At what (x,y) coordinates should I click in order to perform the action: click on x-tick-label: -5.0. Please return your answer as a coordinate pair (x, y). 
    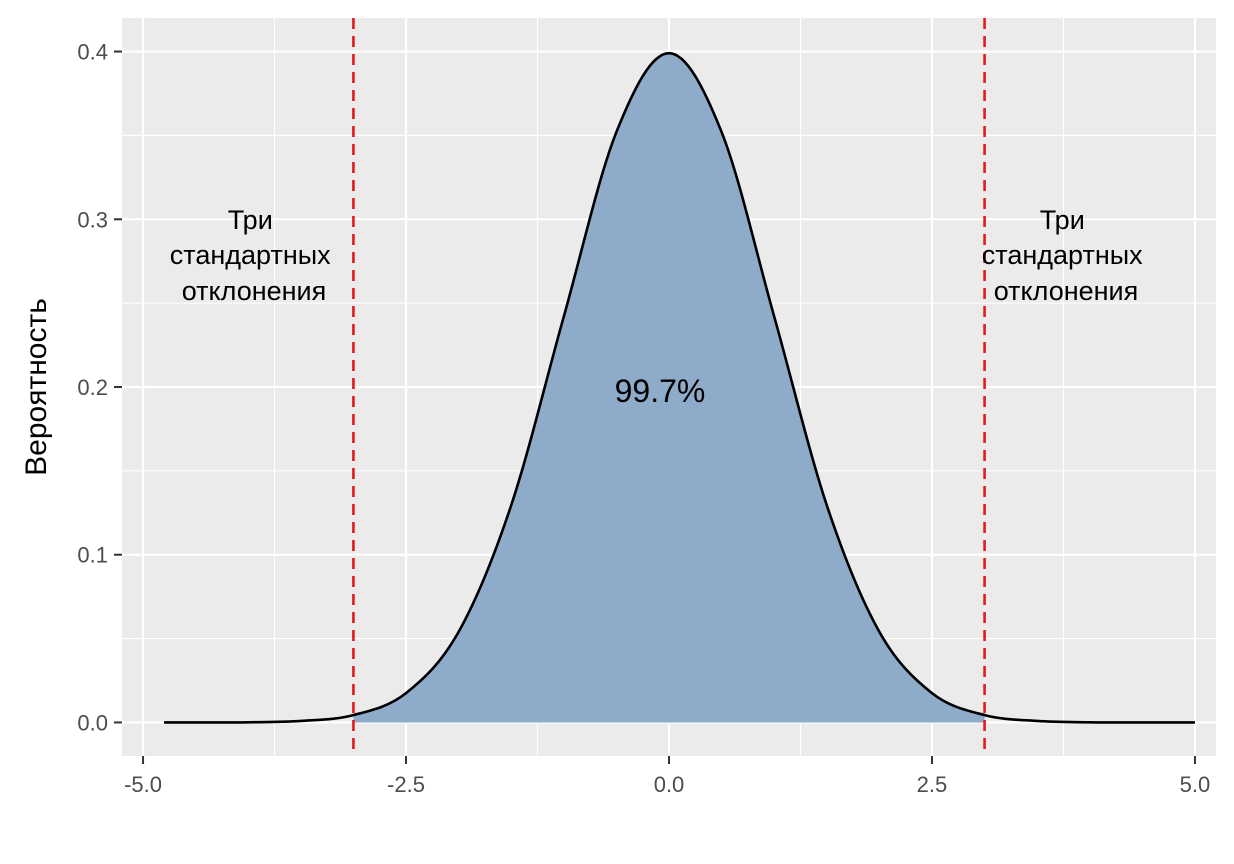
    Looking at the image, I should click on (143, 784).